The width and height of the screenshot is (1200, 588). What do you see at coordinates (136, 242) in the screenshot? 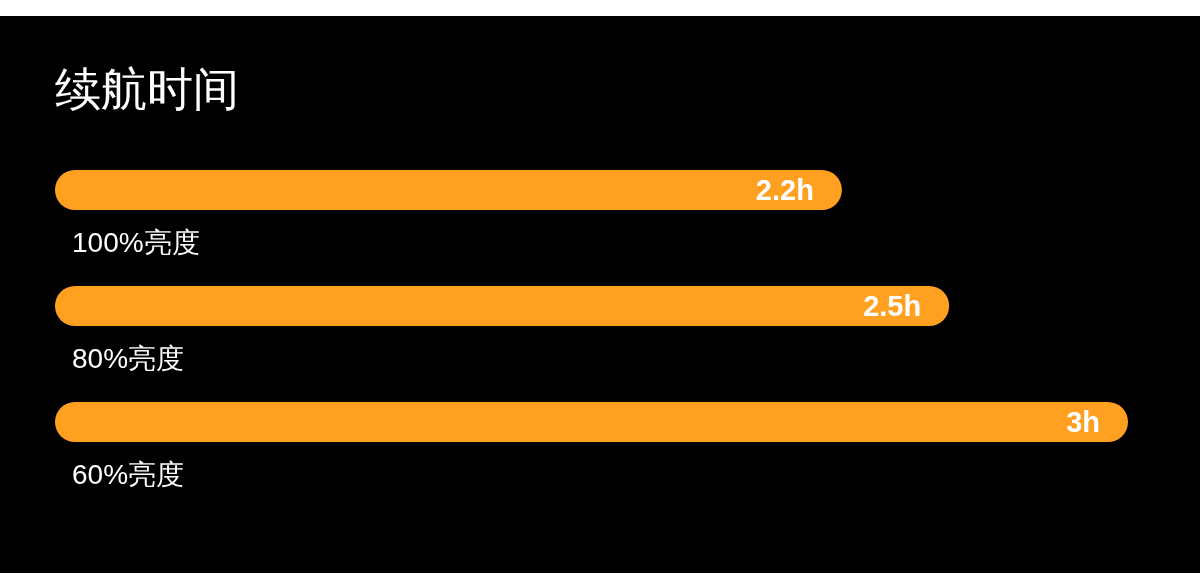
I see `y-tick-label: 100%亮度` at bounding box center [136, 242].